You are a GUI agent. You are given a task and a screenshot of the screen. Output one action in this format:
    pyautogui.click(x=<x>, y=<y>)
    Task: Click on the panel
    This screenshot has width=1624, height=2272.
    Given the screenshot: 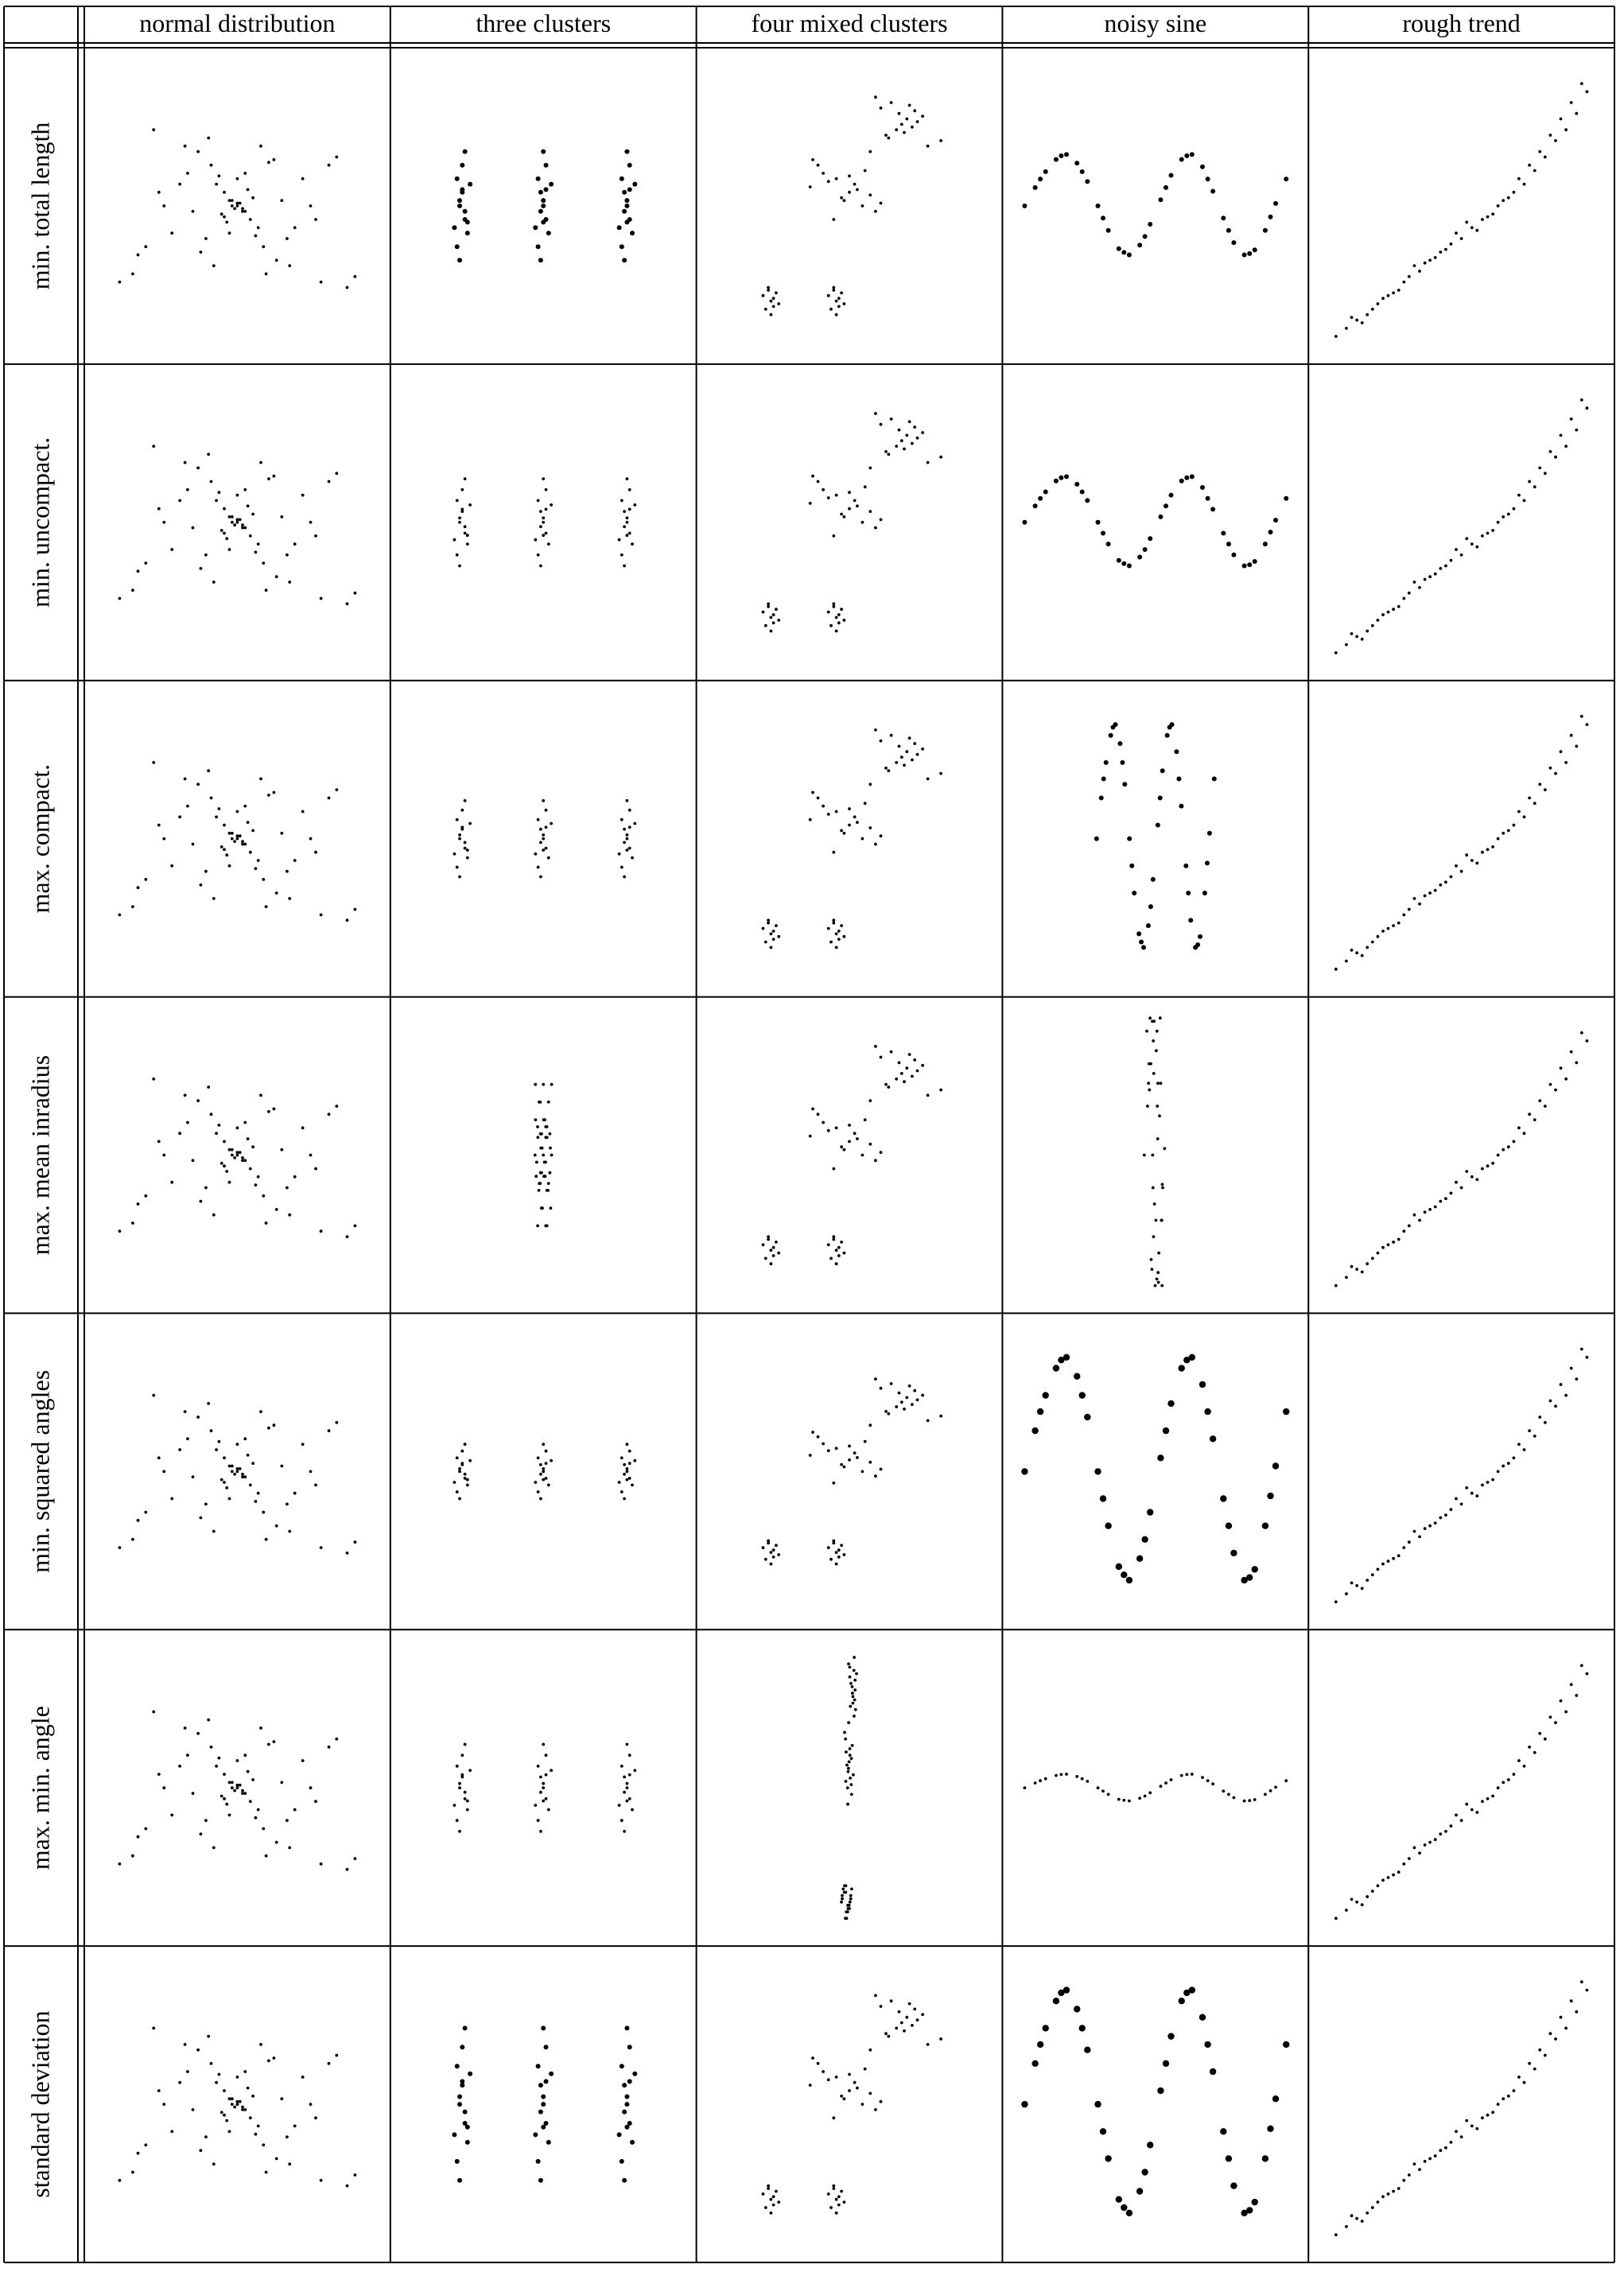 What is the action you would take?
    pyautogui.click(x=1155, y=1469)
    